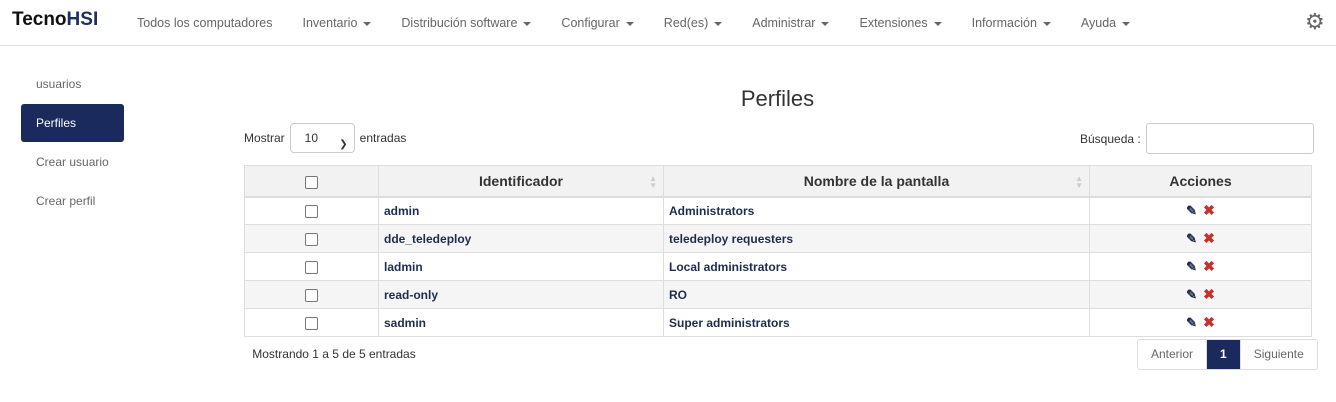 This screenshot has width=1336, height=402. Describe the element at coordinates (322, 138) in the screenshot. I see `entries-select: 10 ❯` at that location.